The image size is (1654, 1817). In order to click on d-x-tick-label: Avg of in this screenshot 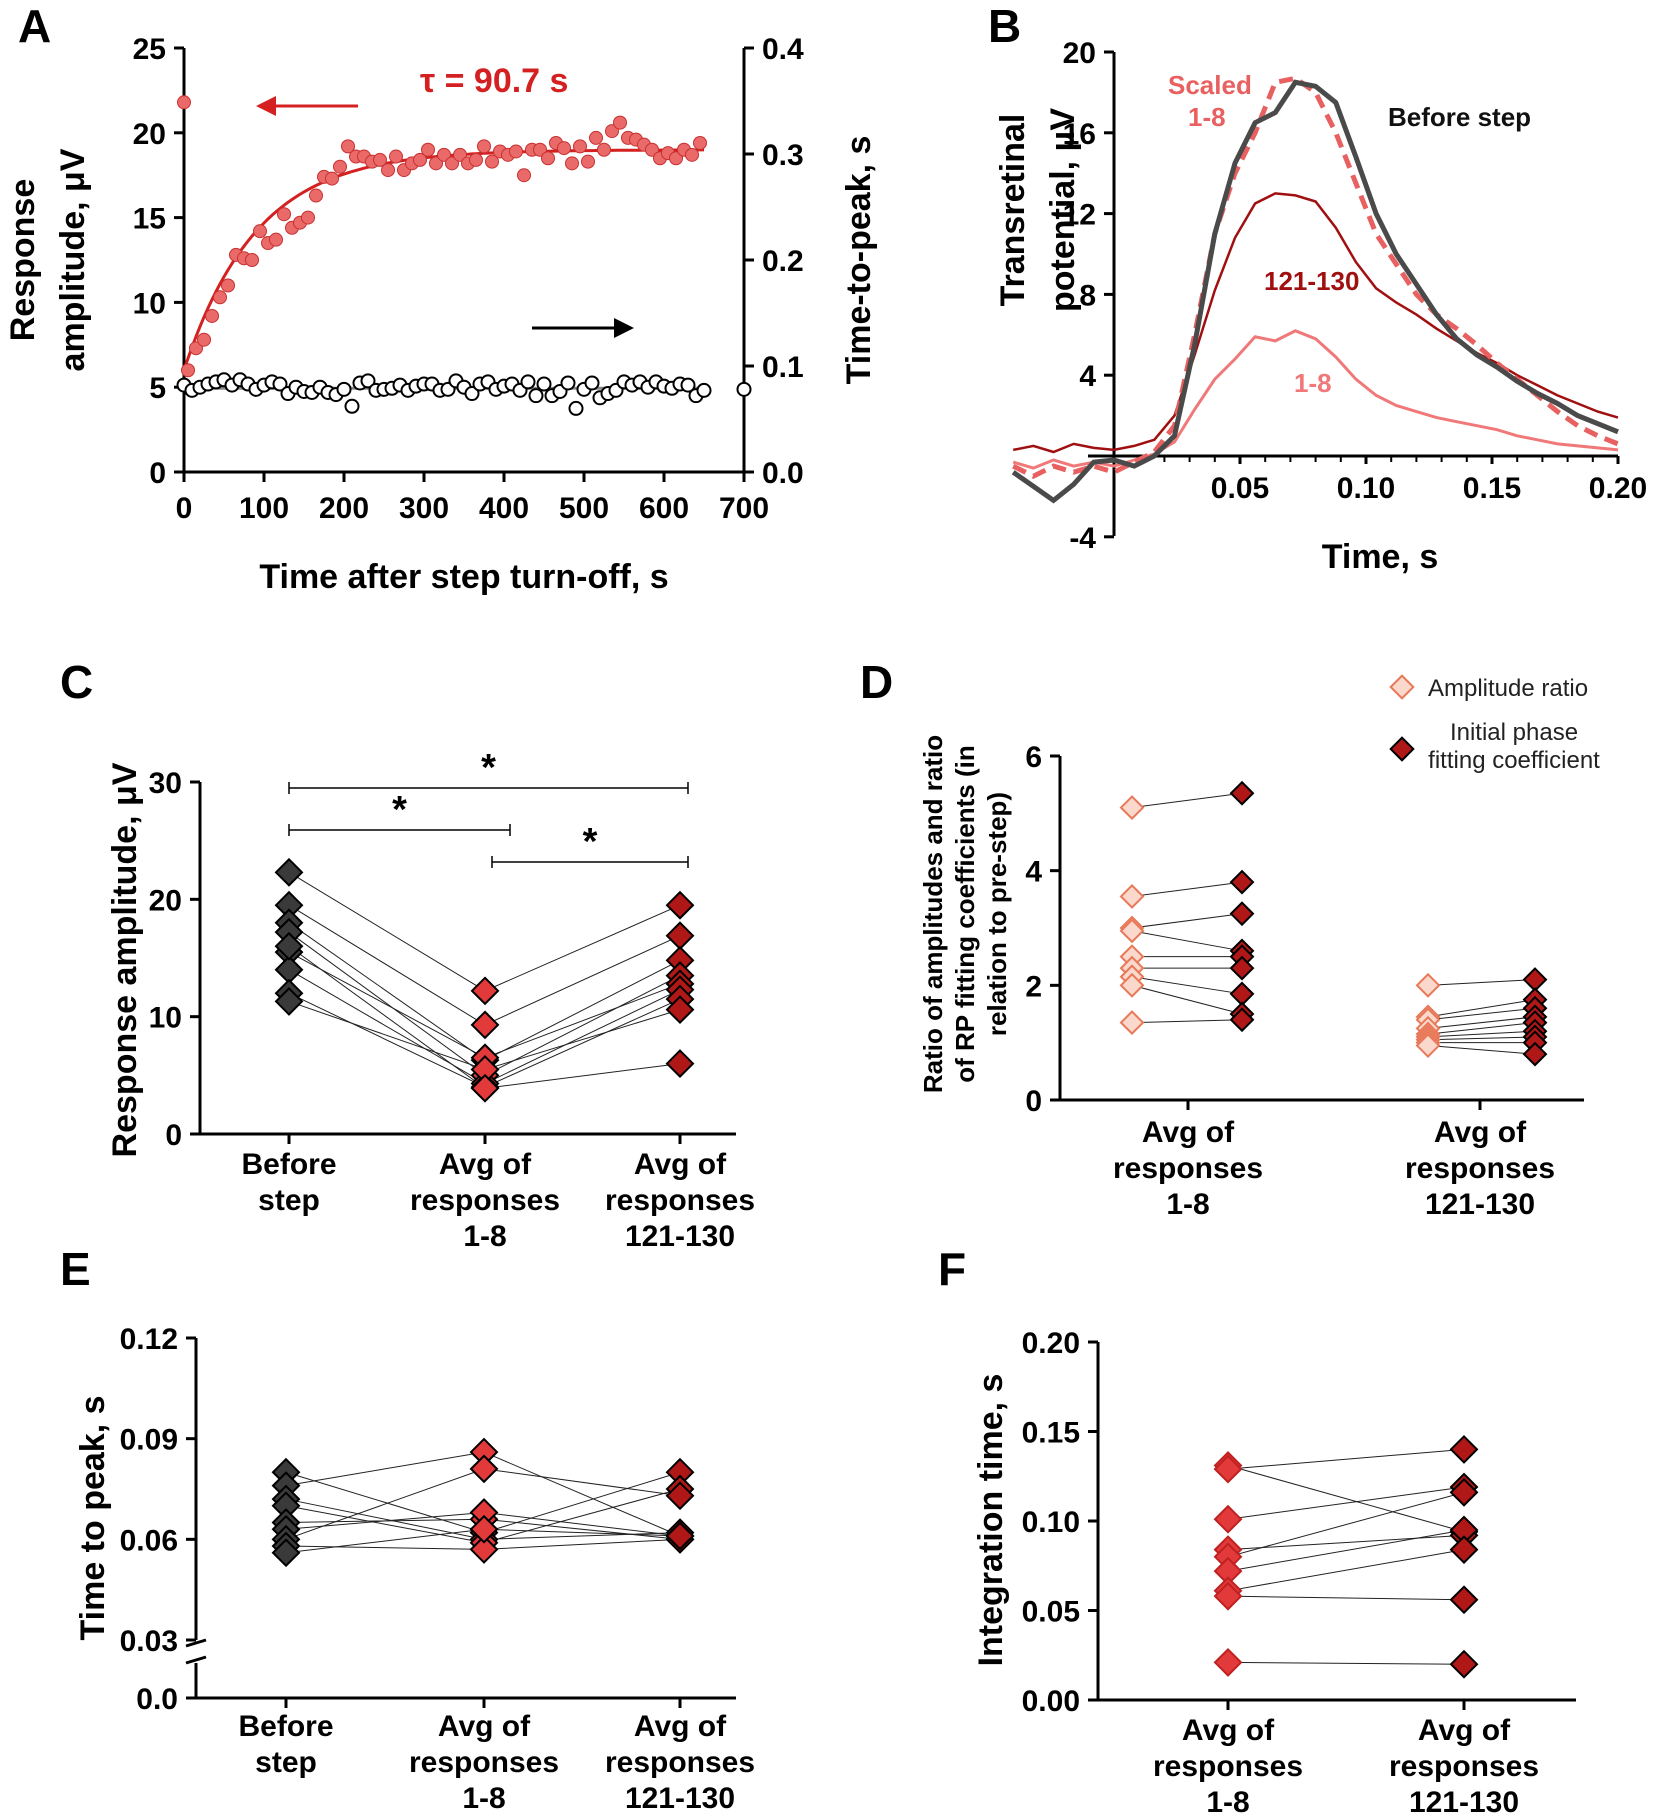, I will do `click(1188, 1132)`.